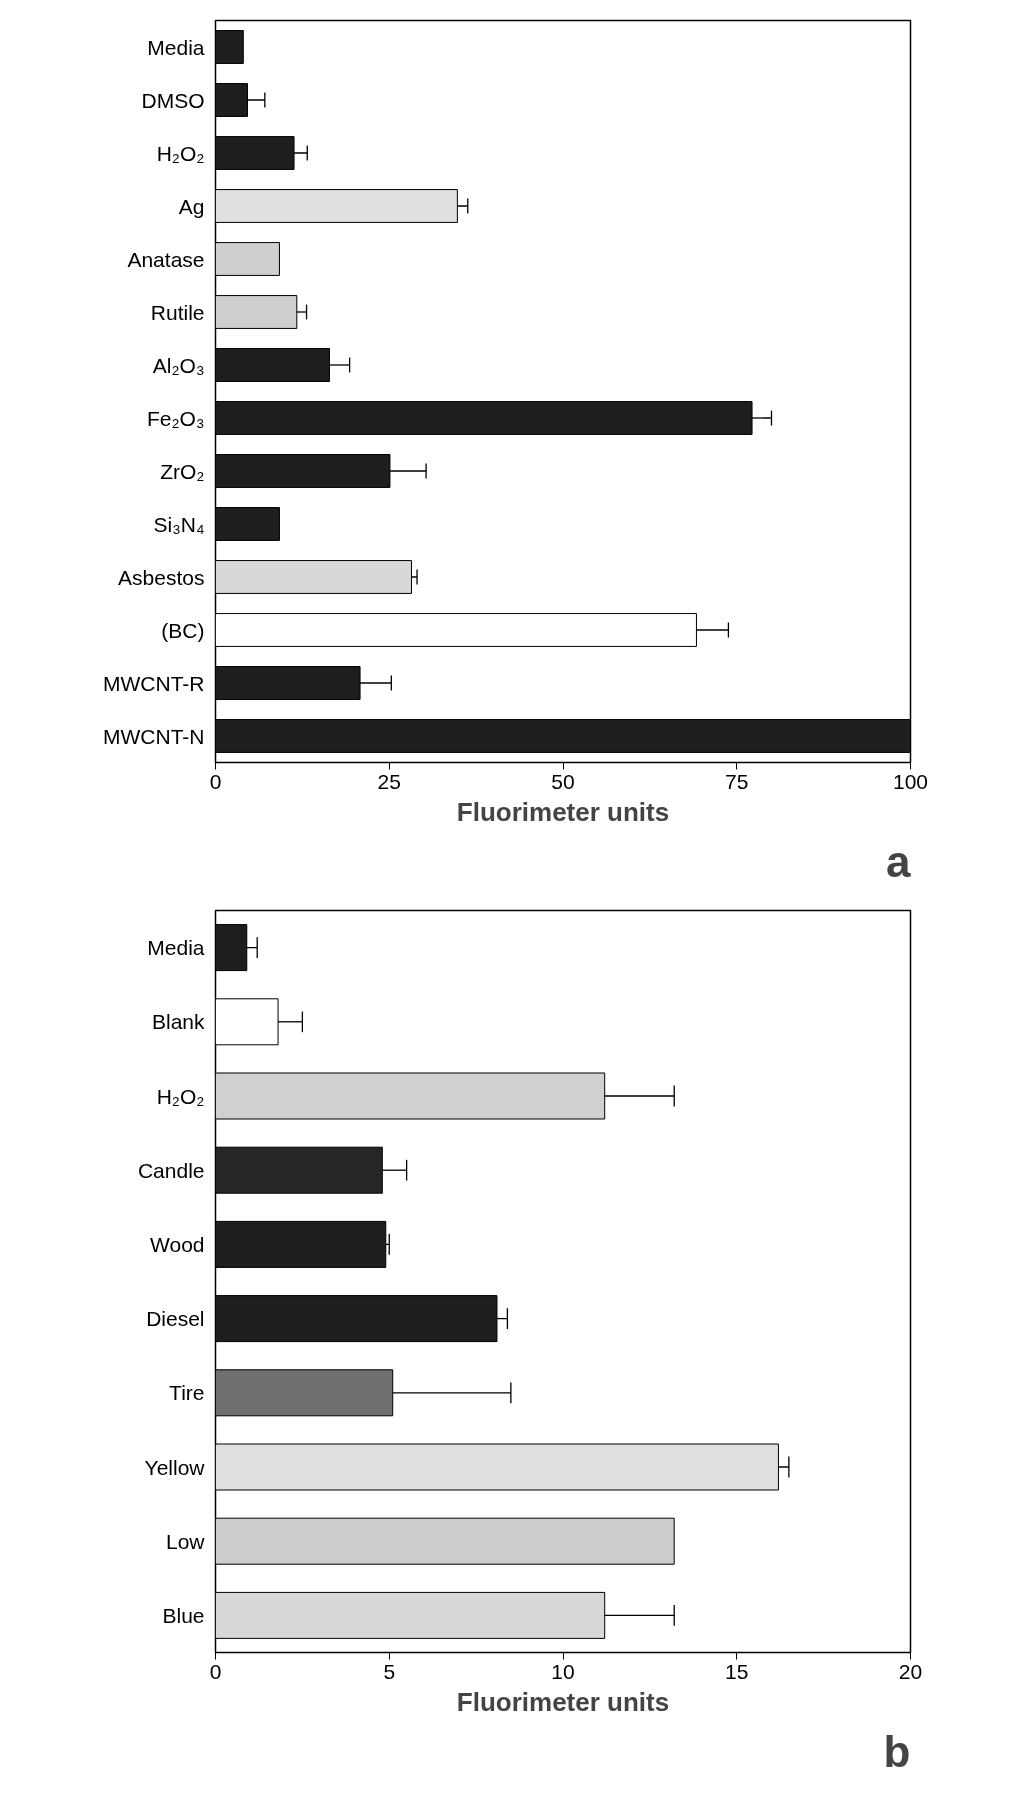 The height and width of the screenshot is (1808, 1024). What do you see at coordinates (897, 1751) in the screenshot?
I see `text: b` at bounding box center [897, 1751].